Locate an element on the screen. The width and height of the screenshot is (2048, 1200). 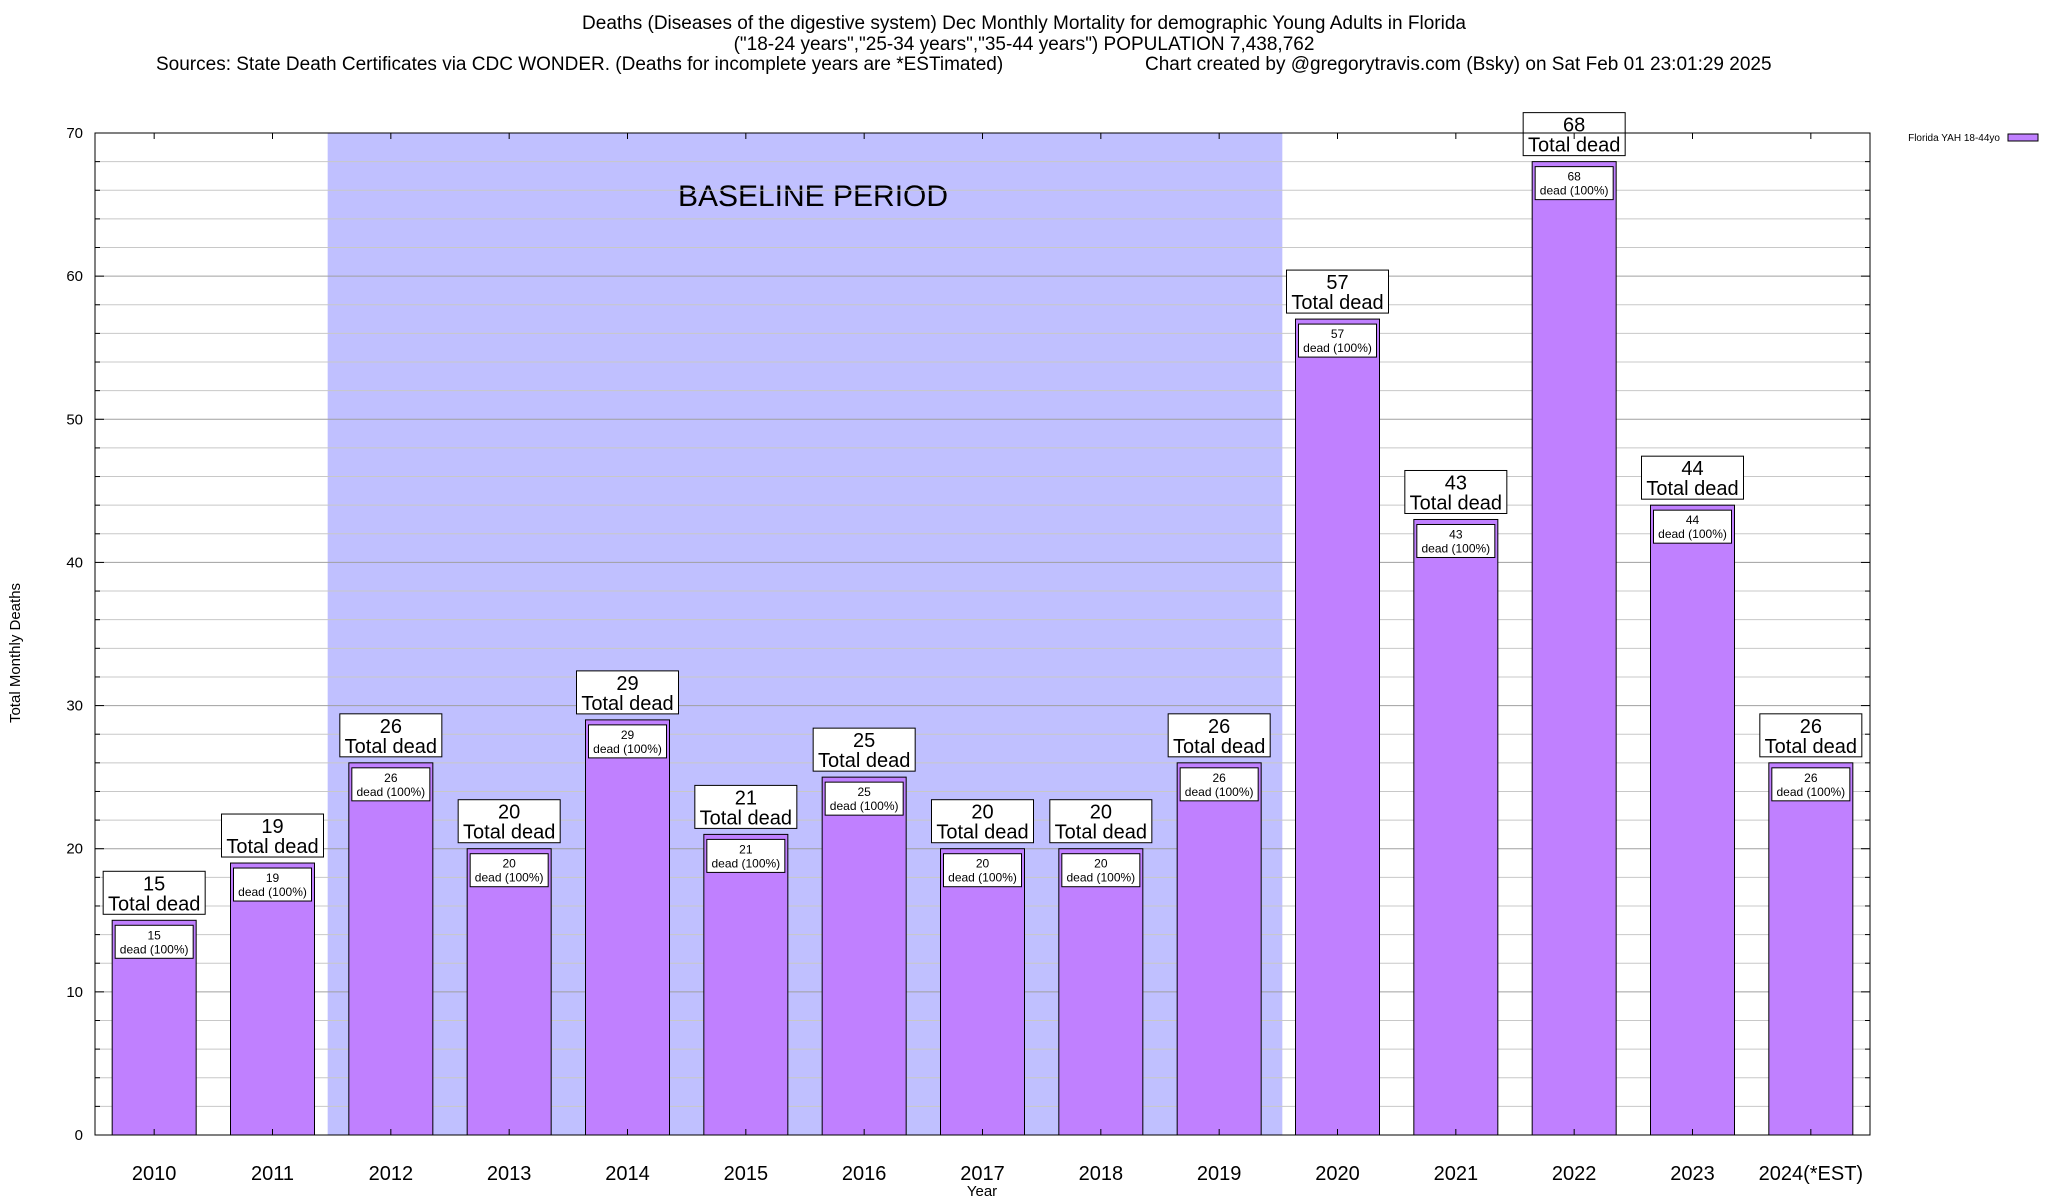
bar-2015 is located at coordinates (746, 984).